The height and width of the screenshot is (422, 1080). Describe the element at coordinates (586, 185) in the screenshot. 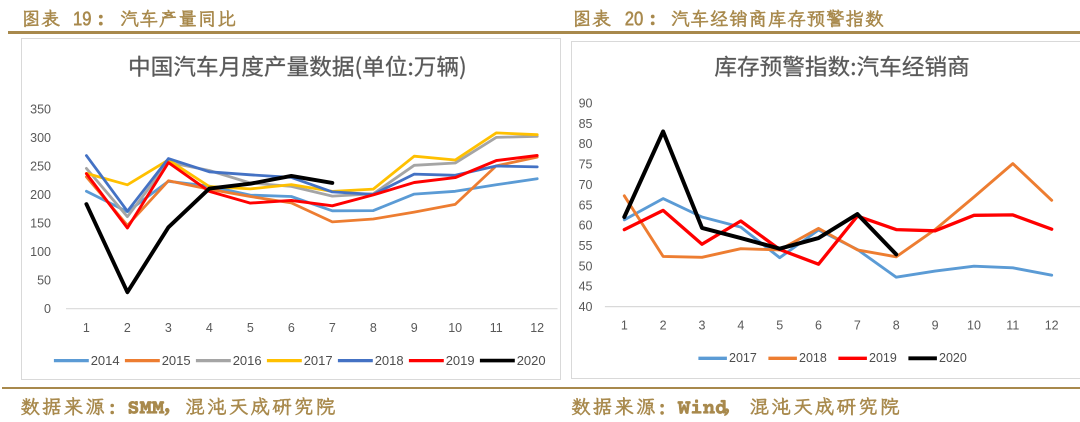

I see `svg-text: 70` at that location.